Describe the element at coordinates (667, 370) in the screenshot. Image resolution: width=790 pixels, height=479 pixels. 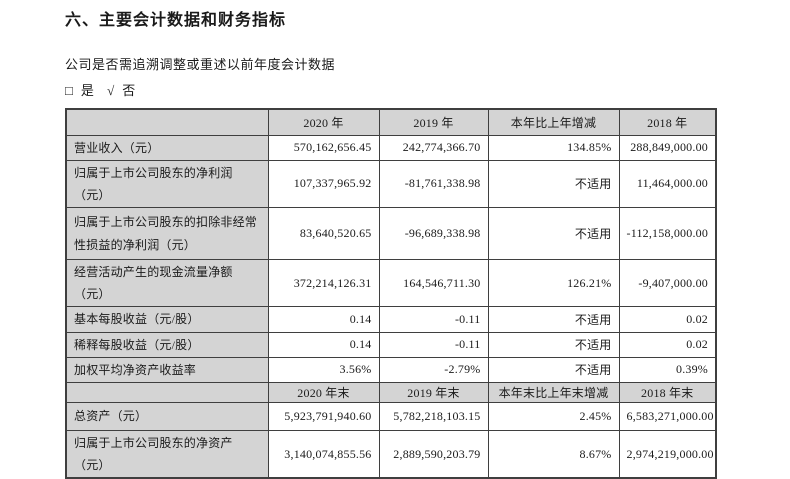
I see `value-2018: 0.39%` at that location.